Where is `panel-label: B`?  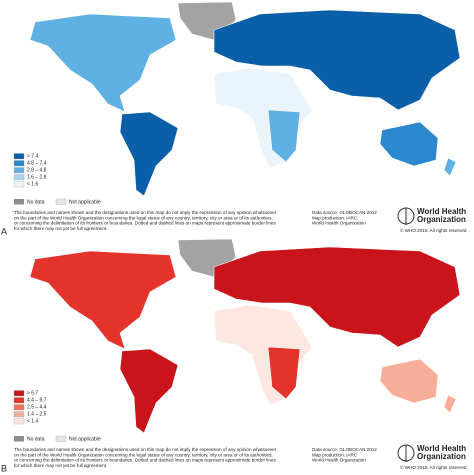
panel-label: B is located at coordinates (4, 468).